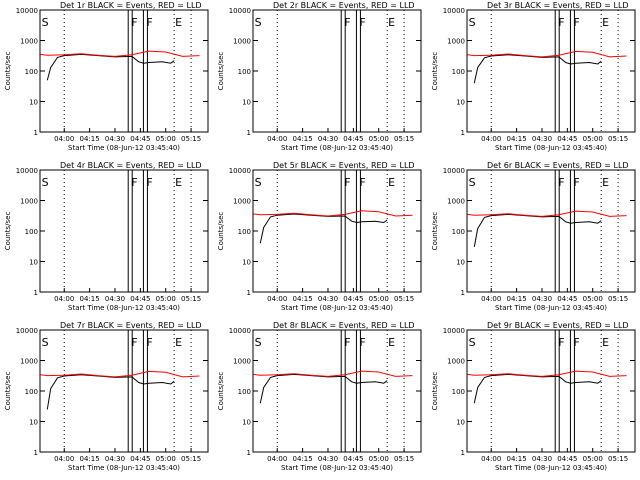  What do you see at coordinates (131, 325) in the screenshot?
I see `chart-title: Det 7r BLACK = Events, RED = LLD` at bounding box center [131, 325].